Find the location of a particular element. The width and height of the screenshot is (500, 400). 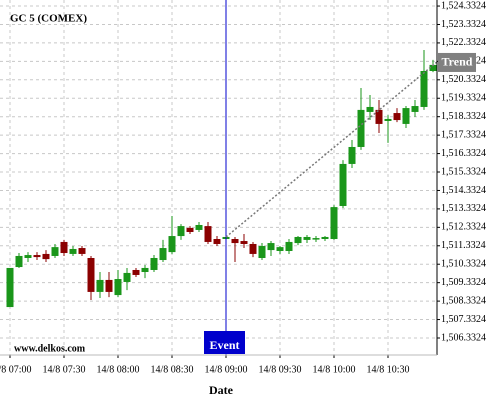

y-tick-label: 1,508.3324 is located at coordinates (463, 300).